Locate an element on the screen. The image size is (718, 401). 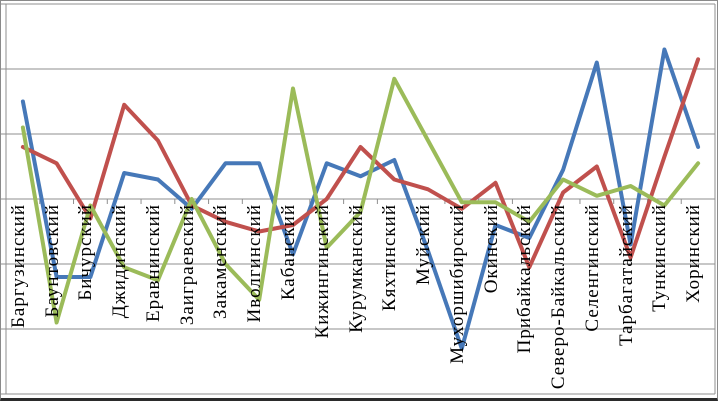
x-axis-label: Баргузинский is located at coordinates (18, 266).